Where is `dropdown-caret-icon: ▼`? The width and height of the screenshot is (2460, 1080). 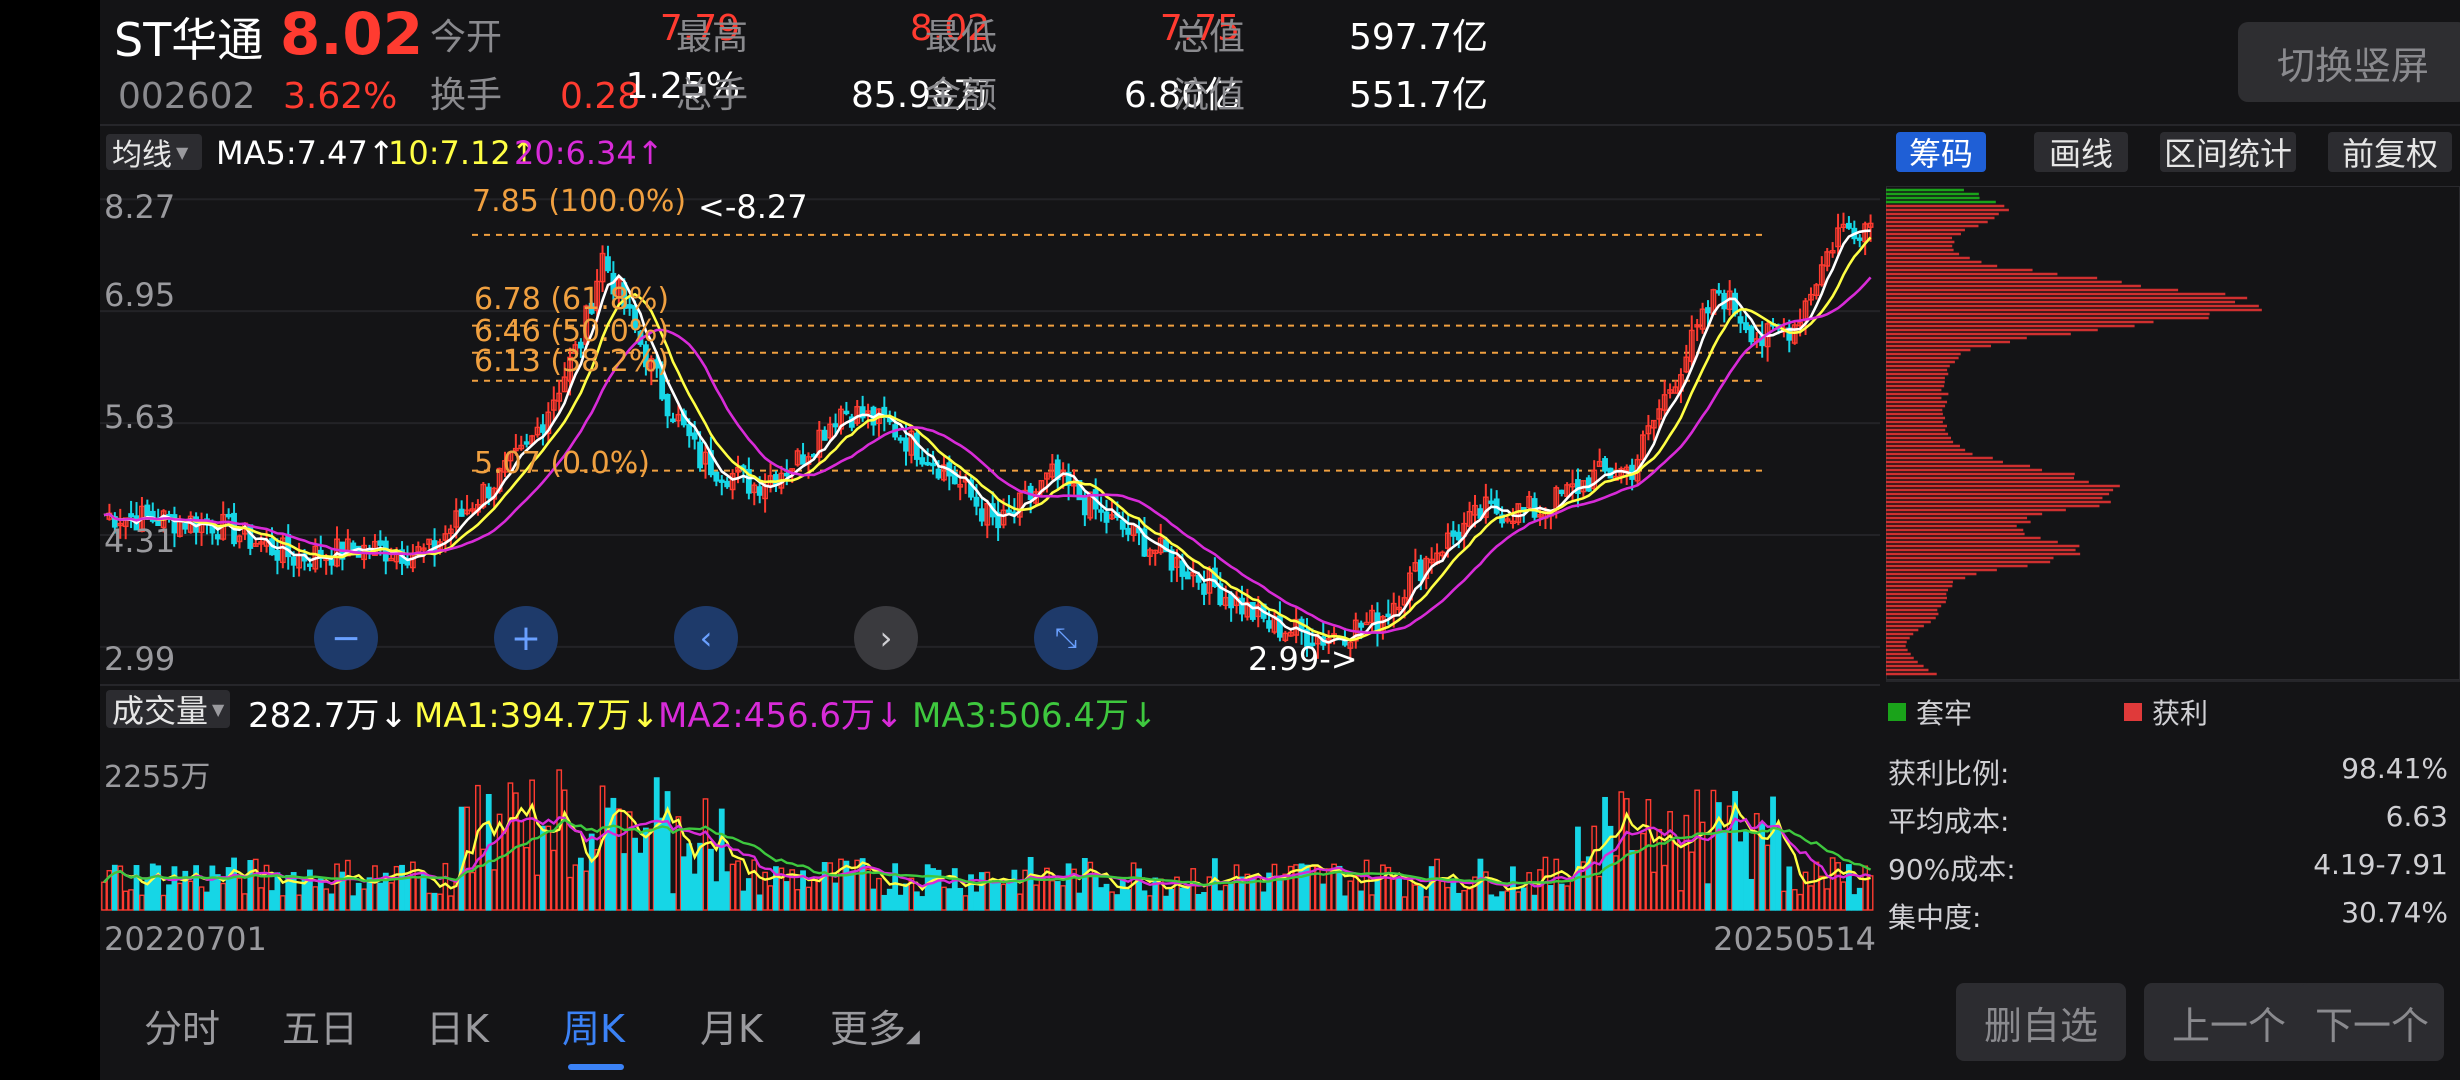 dropdown-caret-icon: ▼ is located at coordinates (218, 709).